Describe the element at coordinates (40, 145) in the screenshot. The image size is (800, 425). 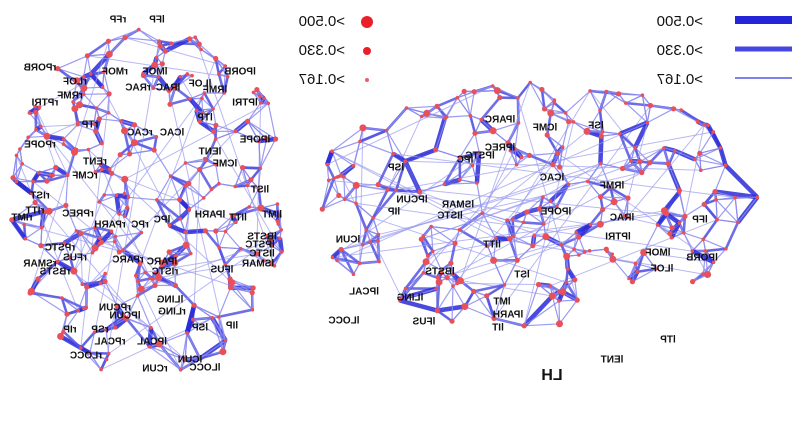
I see `axial-label: rPOPE` at that location.